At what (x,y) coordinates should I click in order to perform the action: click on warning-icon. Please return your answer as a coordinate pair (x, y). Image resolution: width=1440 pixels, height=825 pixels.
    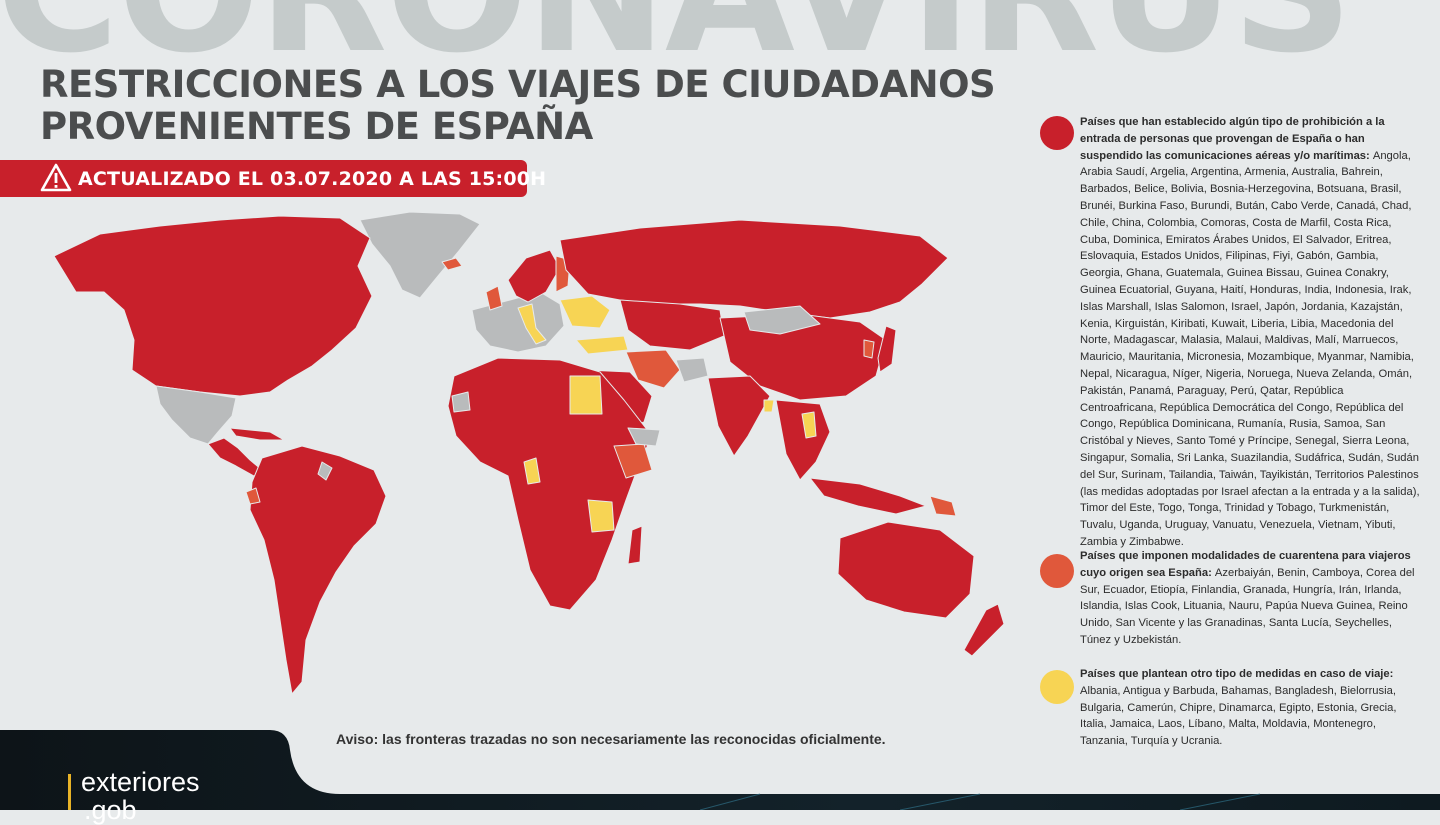
    Looking at the image, I should click on (56, 177).